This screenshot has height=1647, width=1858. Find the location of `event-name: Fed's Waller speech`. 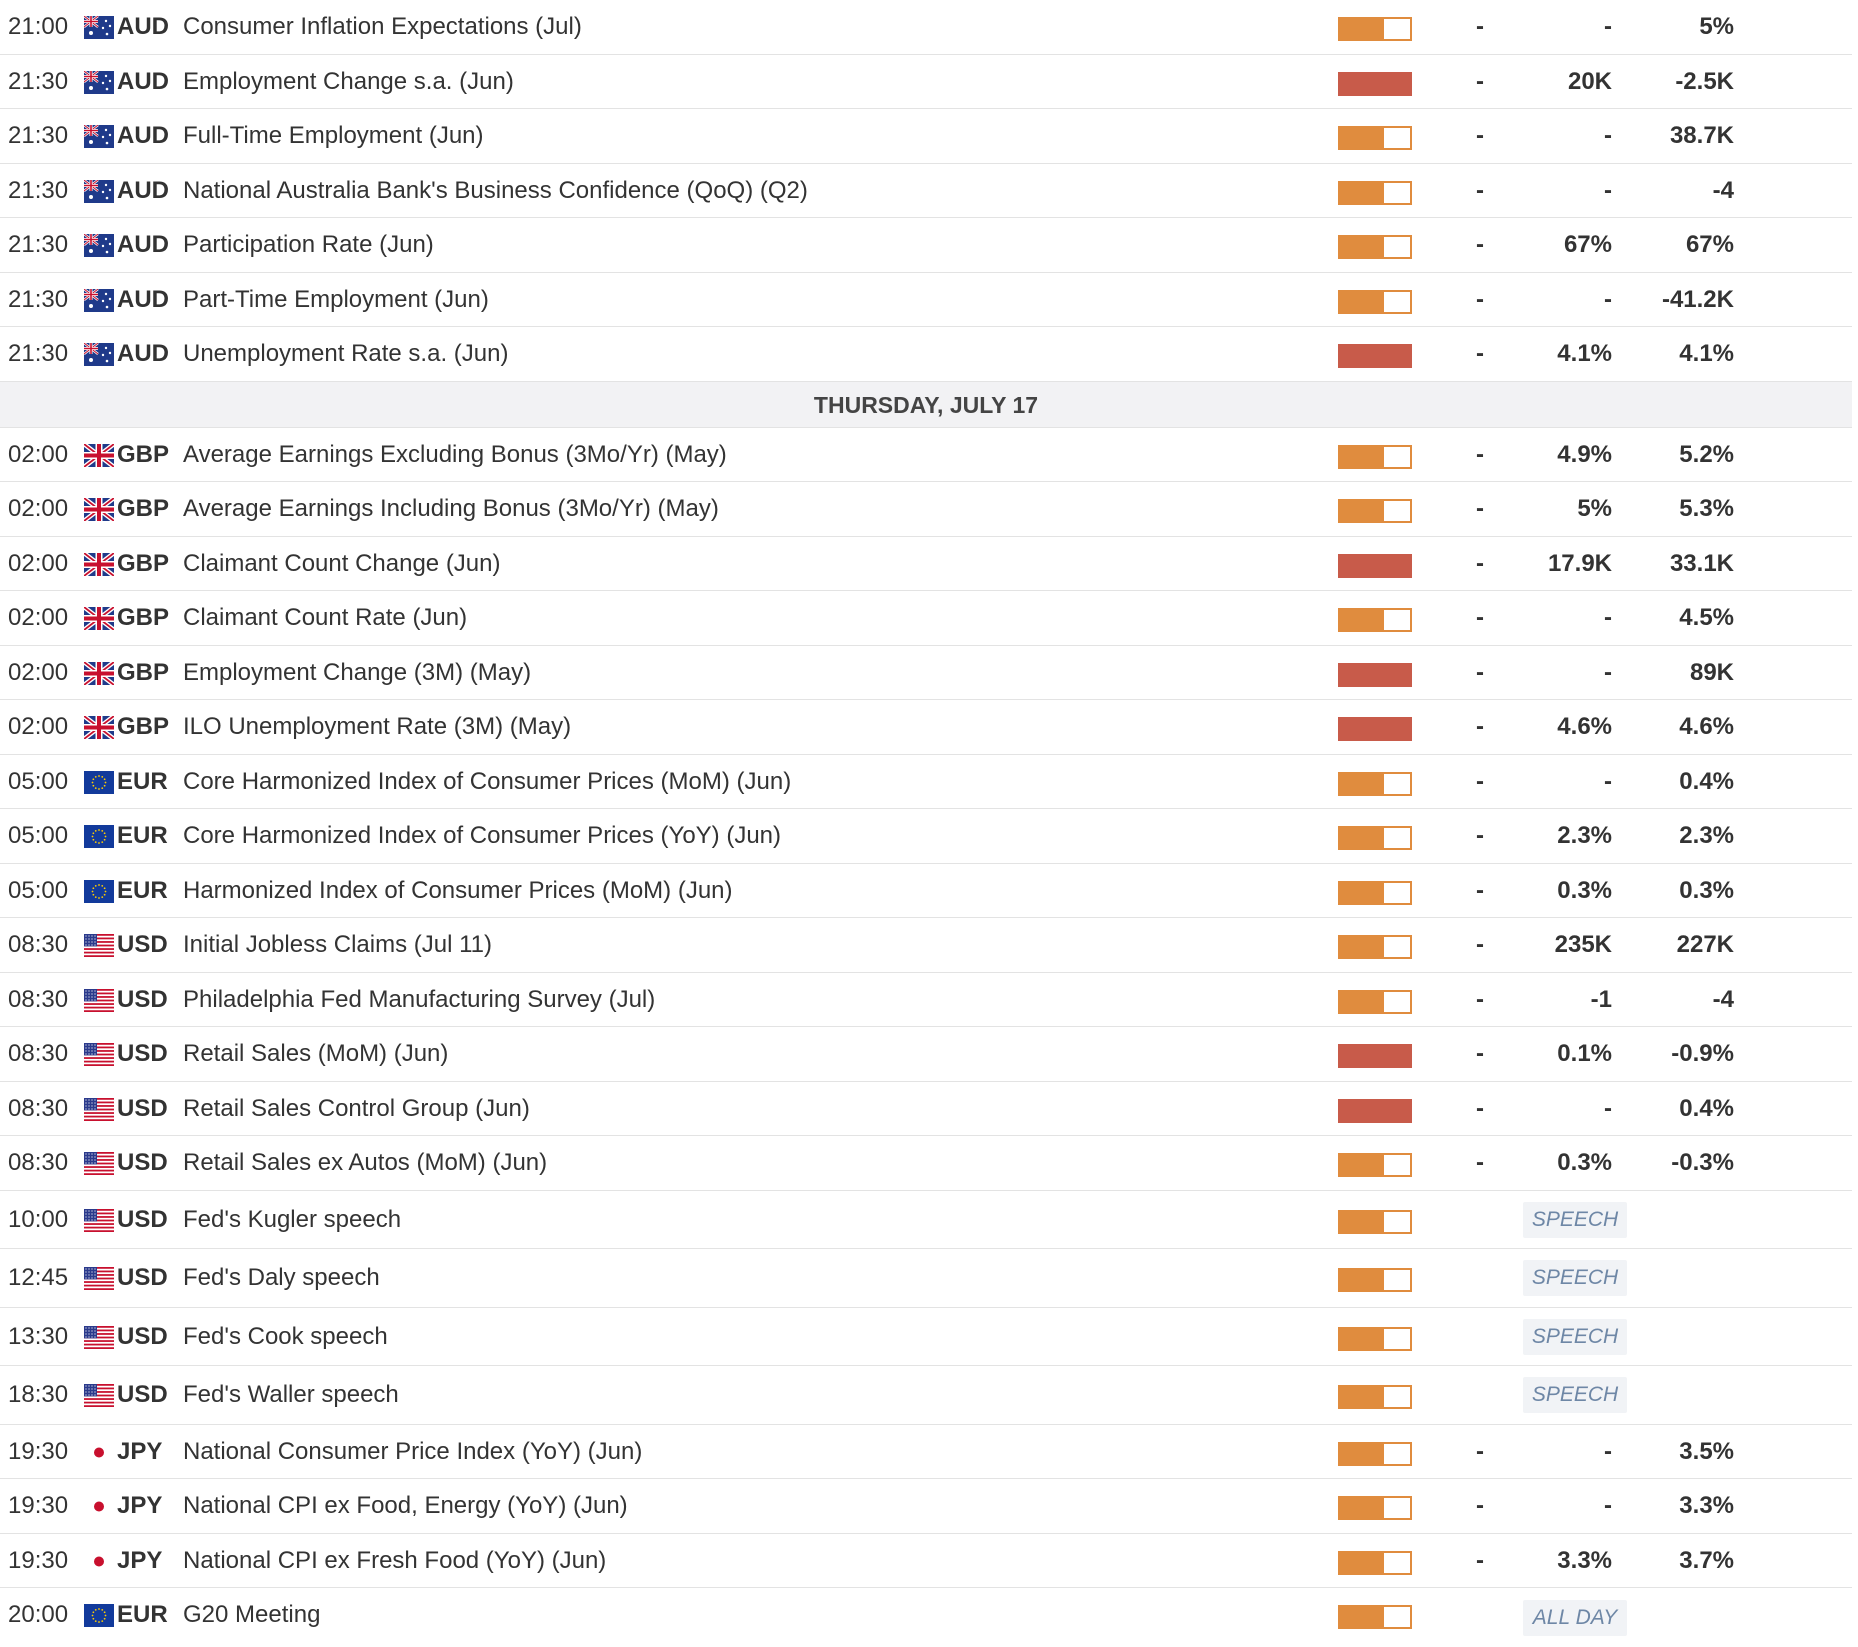

event-name: Fed's Waller speech is located at coordinates (291, 1395).